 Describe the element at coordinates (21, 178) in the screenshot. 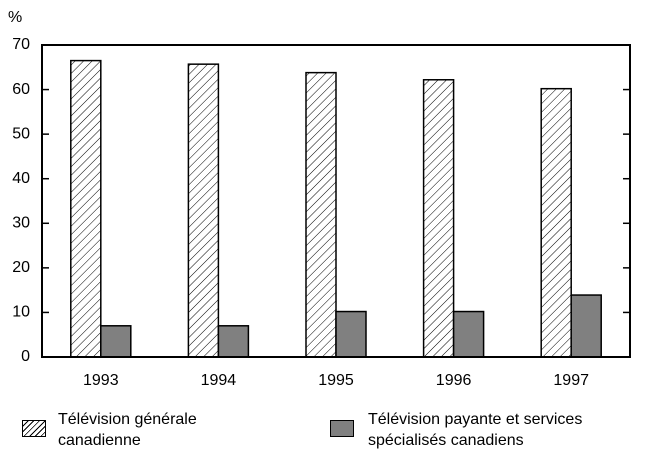

I see `y-tick-label: 40` at that location.